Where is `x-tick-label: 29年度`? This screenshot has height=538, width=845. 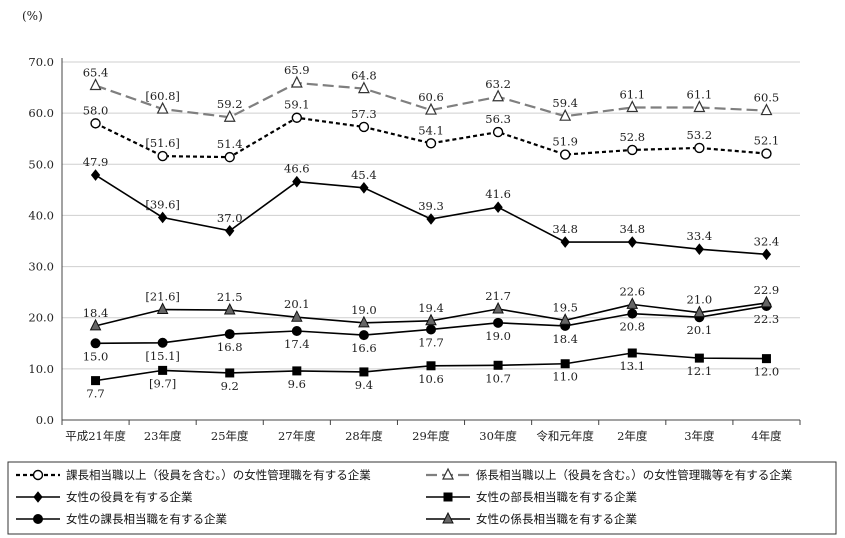 x-tick-label: 29年度 is located at coordinates (431, 436).